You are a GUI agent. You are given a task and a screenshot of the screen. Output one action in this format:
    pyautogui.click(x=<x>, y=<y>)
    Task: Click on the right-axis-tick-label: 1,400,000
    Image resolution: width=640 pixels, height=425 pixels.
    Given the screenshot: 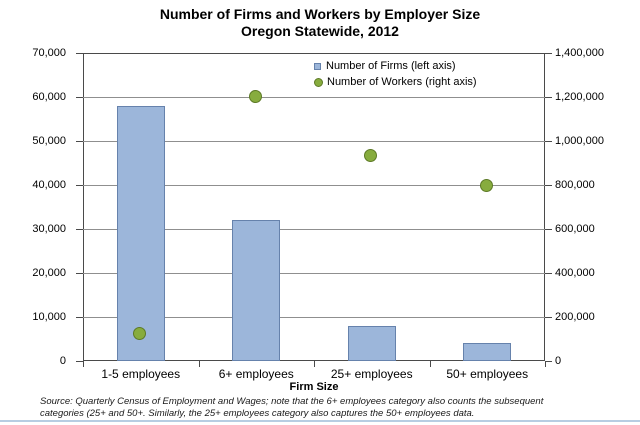 What is the action you would take?
    pyautogui.click(x=579, y=53)
    